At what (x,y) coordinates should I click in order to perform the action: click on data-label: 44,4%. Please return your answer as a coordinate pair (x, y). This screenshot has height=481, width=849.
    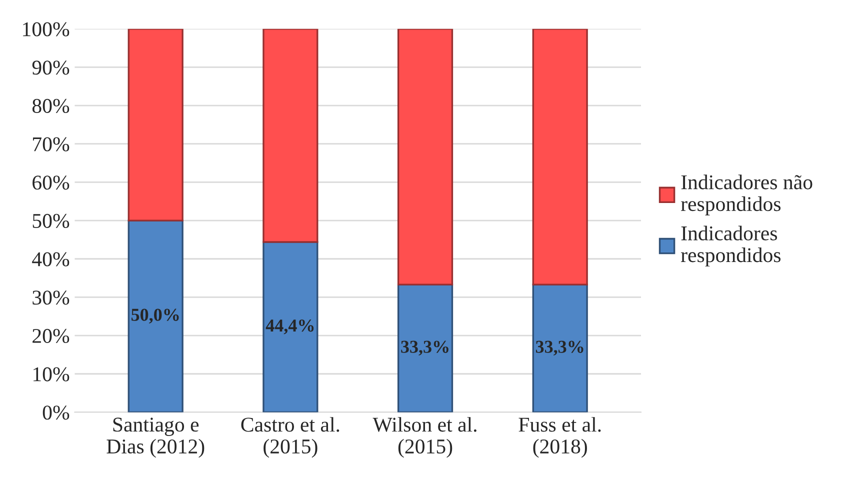
    Looking at the image, I should click on (290, 326).